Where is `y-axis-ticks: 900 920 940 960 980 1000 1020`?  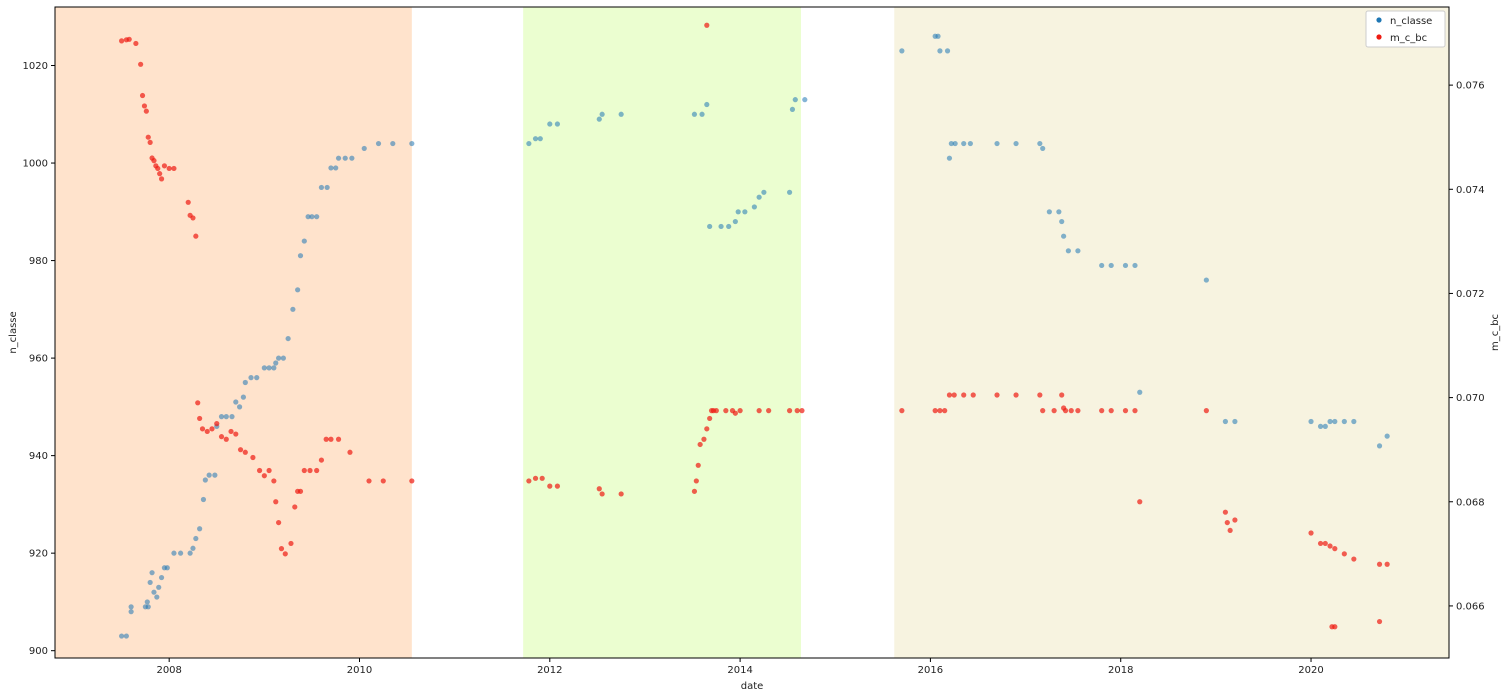
y-axis-ticks: 900 920 940 960 980 1000 1020 is located at coordinates (39, 359).